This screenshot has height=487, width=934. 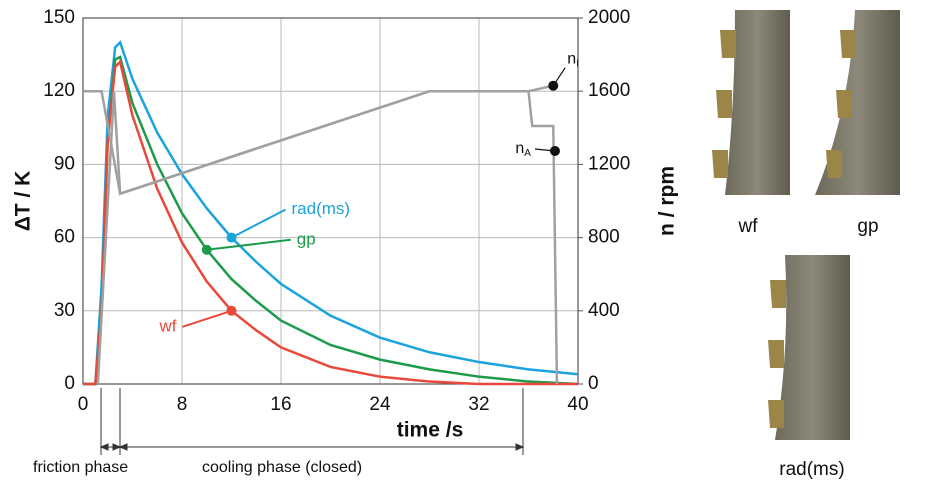 What do you see at coordinates (757, 102) in the screenshot?
I see `photo-wf` at bounding box center [757, 102].